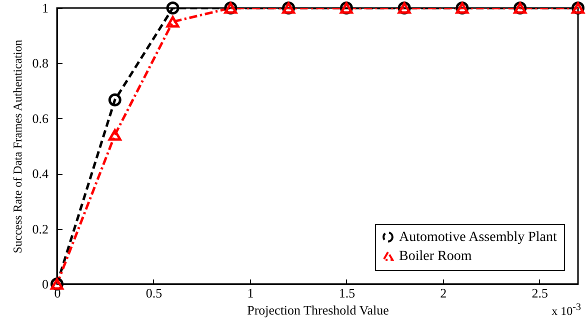 The width and height of the screenshot is (587, 330). What do you see at coordinates (435, 256) in the screenshot?
I see `legend-label: Boiler Room` at bounding box center [435, 256].